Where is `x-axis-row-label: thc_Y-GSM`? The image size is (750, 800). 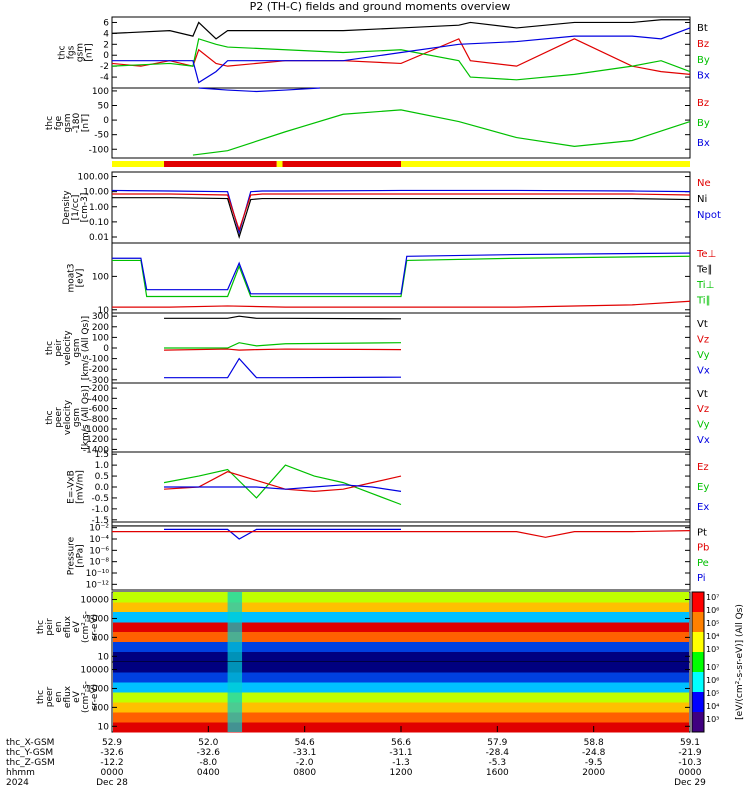
x-axis-row-label: thc_Y-GSM is located at coordinates (29, 753).